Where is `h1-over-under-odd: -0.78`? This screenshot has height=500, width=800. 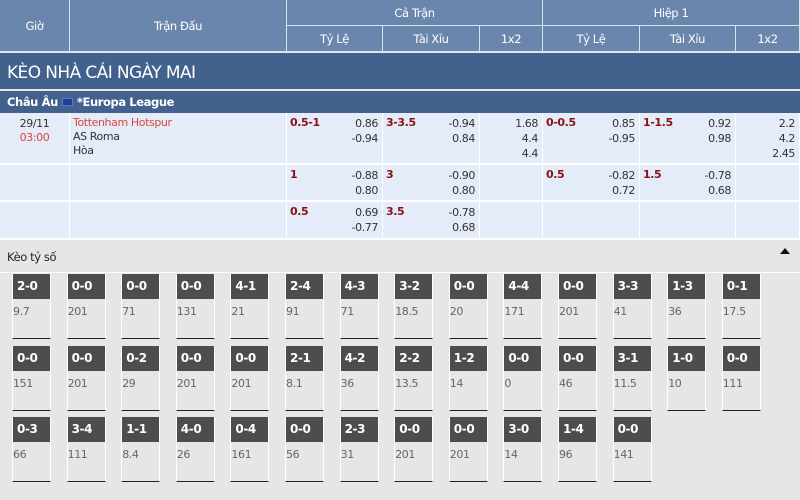
h1-over-under-odd: -0.78 is located at coordinates (718, 175).